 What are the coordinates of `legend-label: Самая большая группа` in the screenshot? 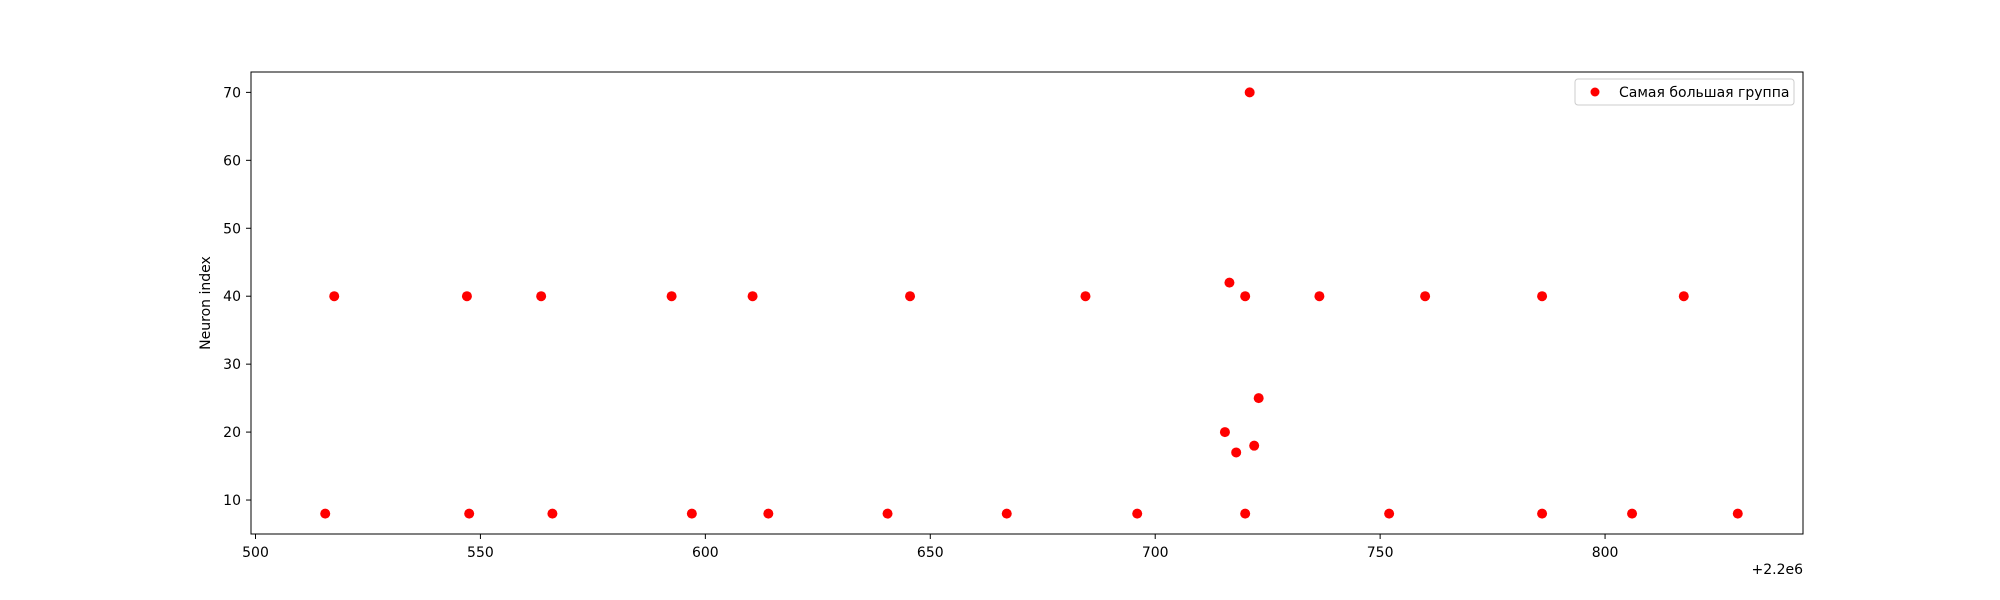 It's located at (1704, 93).